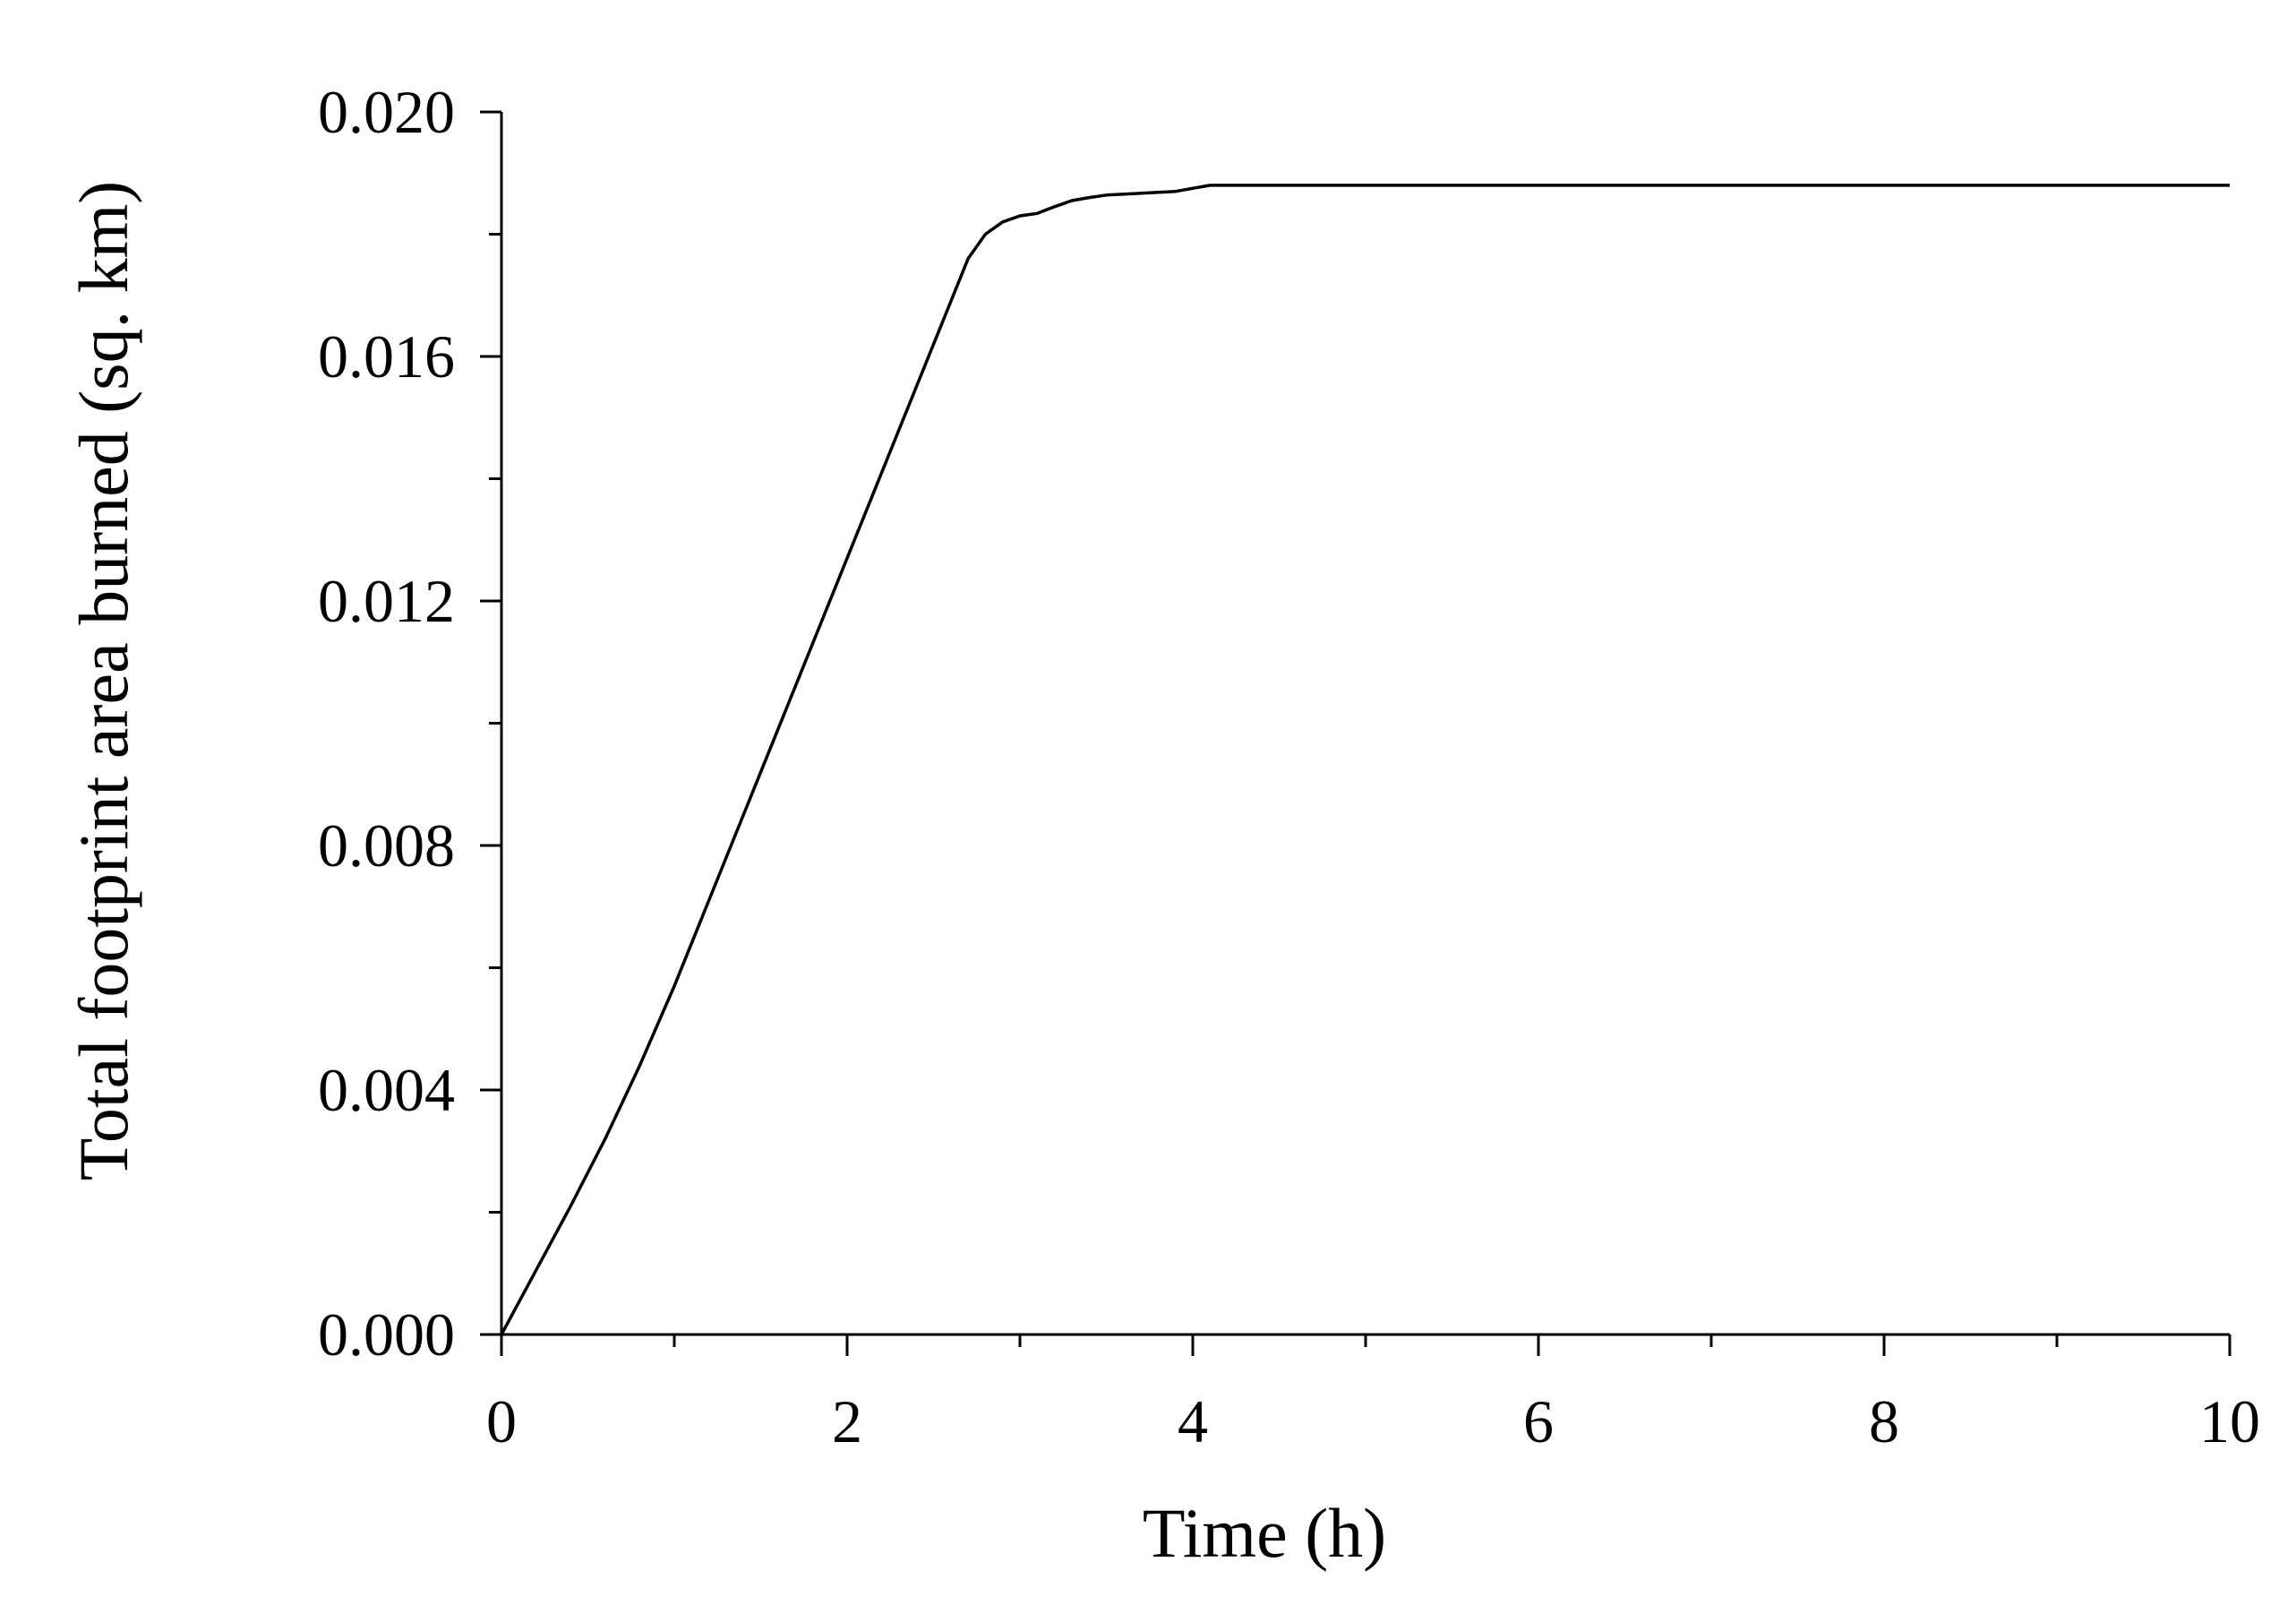 Image resolution: width=2296 pixels, height=1622 pixels. I want to click on x-tick-label: 10, so click(2229, 1421).